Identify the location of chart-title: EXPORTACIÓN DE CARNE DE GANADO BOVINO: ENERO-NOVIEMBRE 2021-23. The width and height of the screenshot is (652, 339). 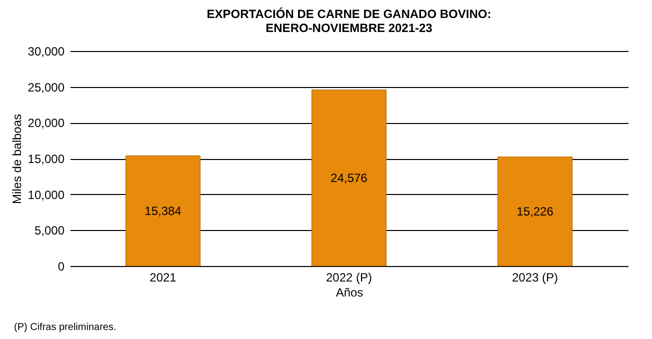
(349, 21).